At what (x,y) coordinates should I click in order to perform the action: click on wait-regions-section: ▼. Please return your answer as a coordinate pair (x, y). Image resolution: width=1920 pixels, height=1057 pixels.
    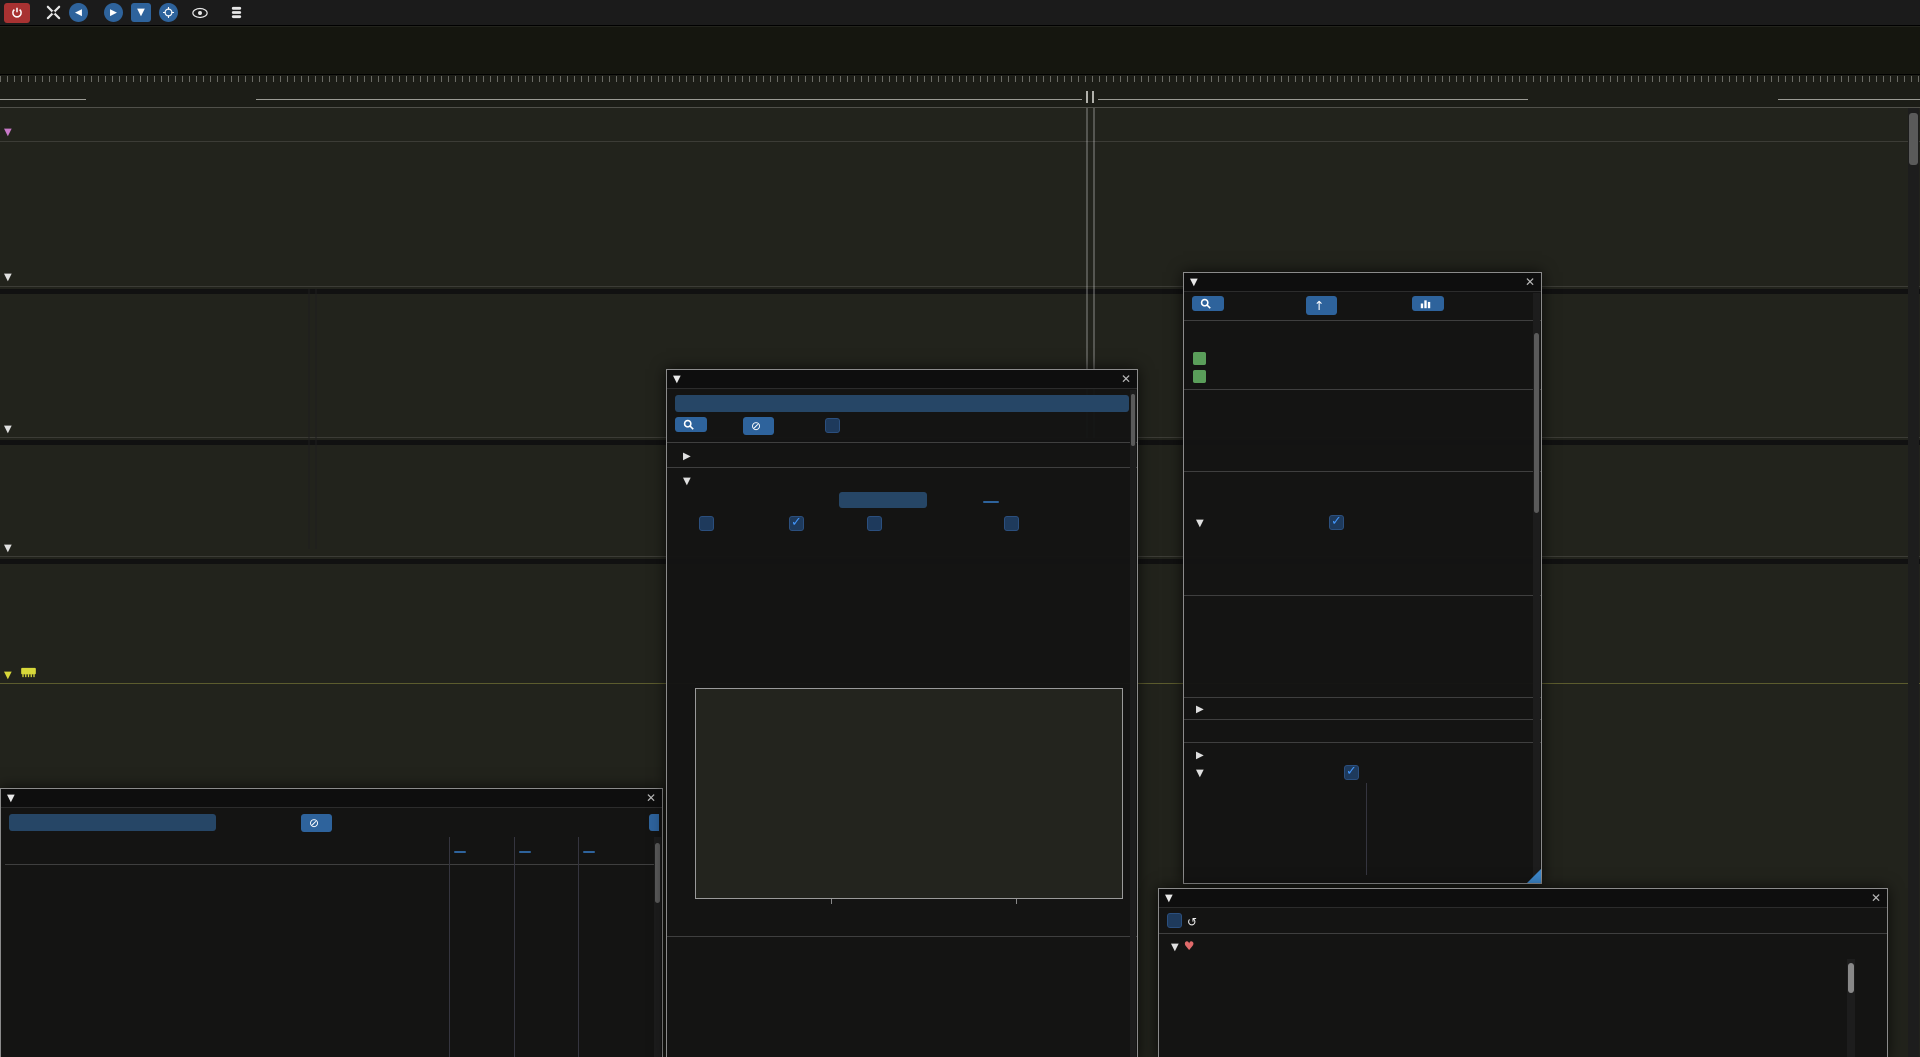
    Looking at the image, I should click on (1200, 523).